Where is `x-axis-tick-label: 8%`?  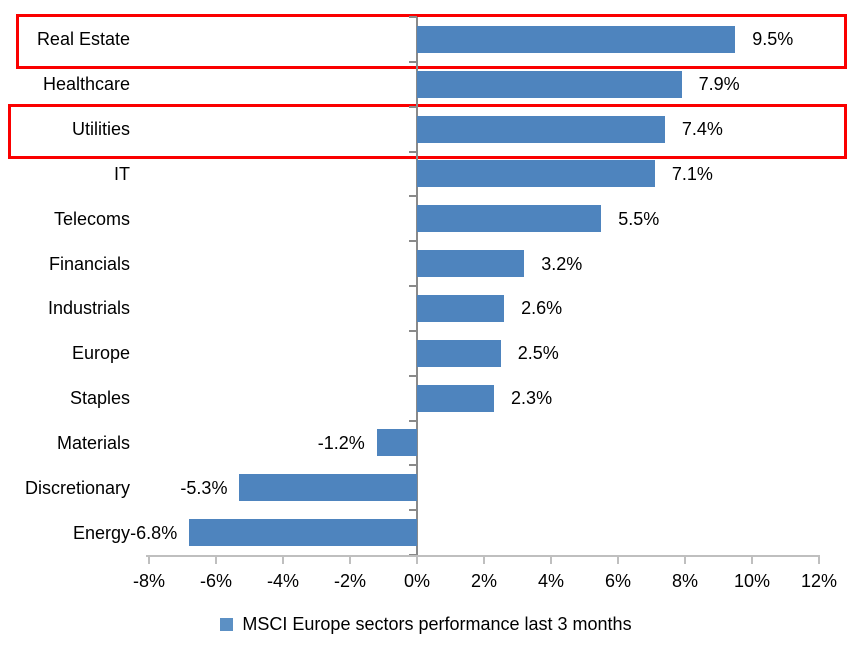 x-axis-tick-label: 8% is located at coordinates (684, 581).